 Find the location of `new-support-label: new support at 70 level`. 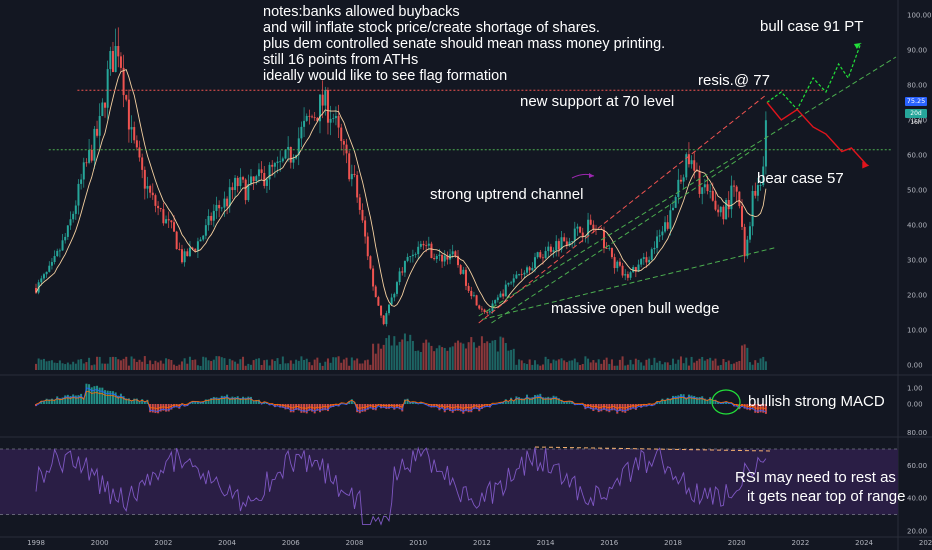

new-support-label: new support at 70 level is located at coordinates (597, 101).